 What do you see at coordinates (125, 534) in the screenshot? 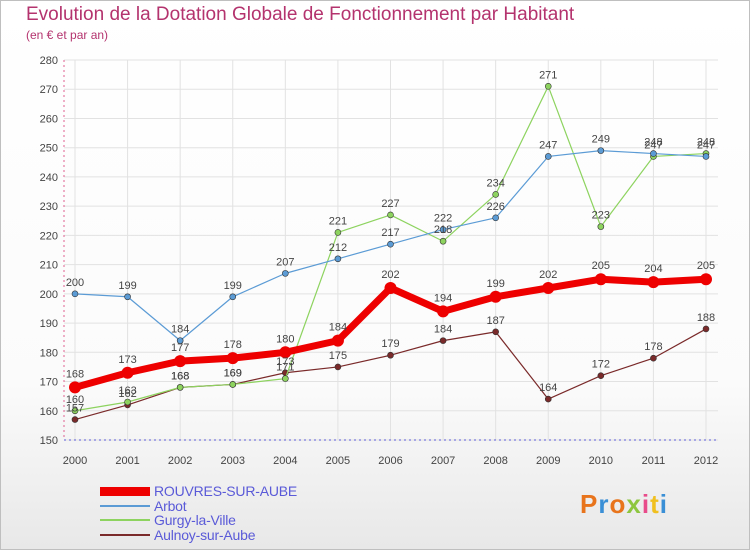
I see `legend-swatch-aulnoy` at bounding box center [125, 534].